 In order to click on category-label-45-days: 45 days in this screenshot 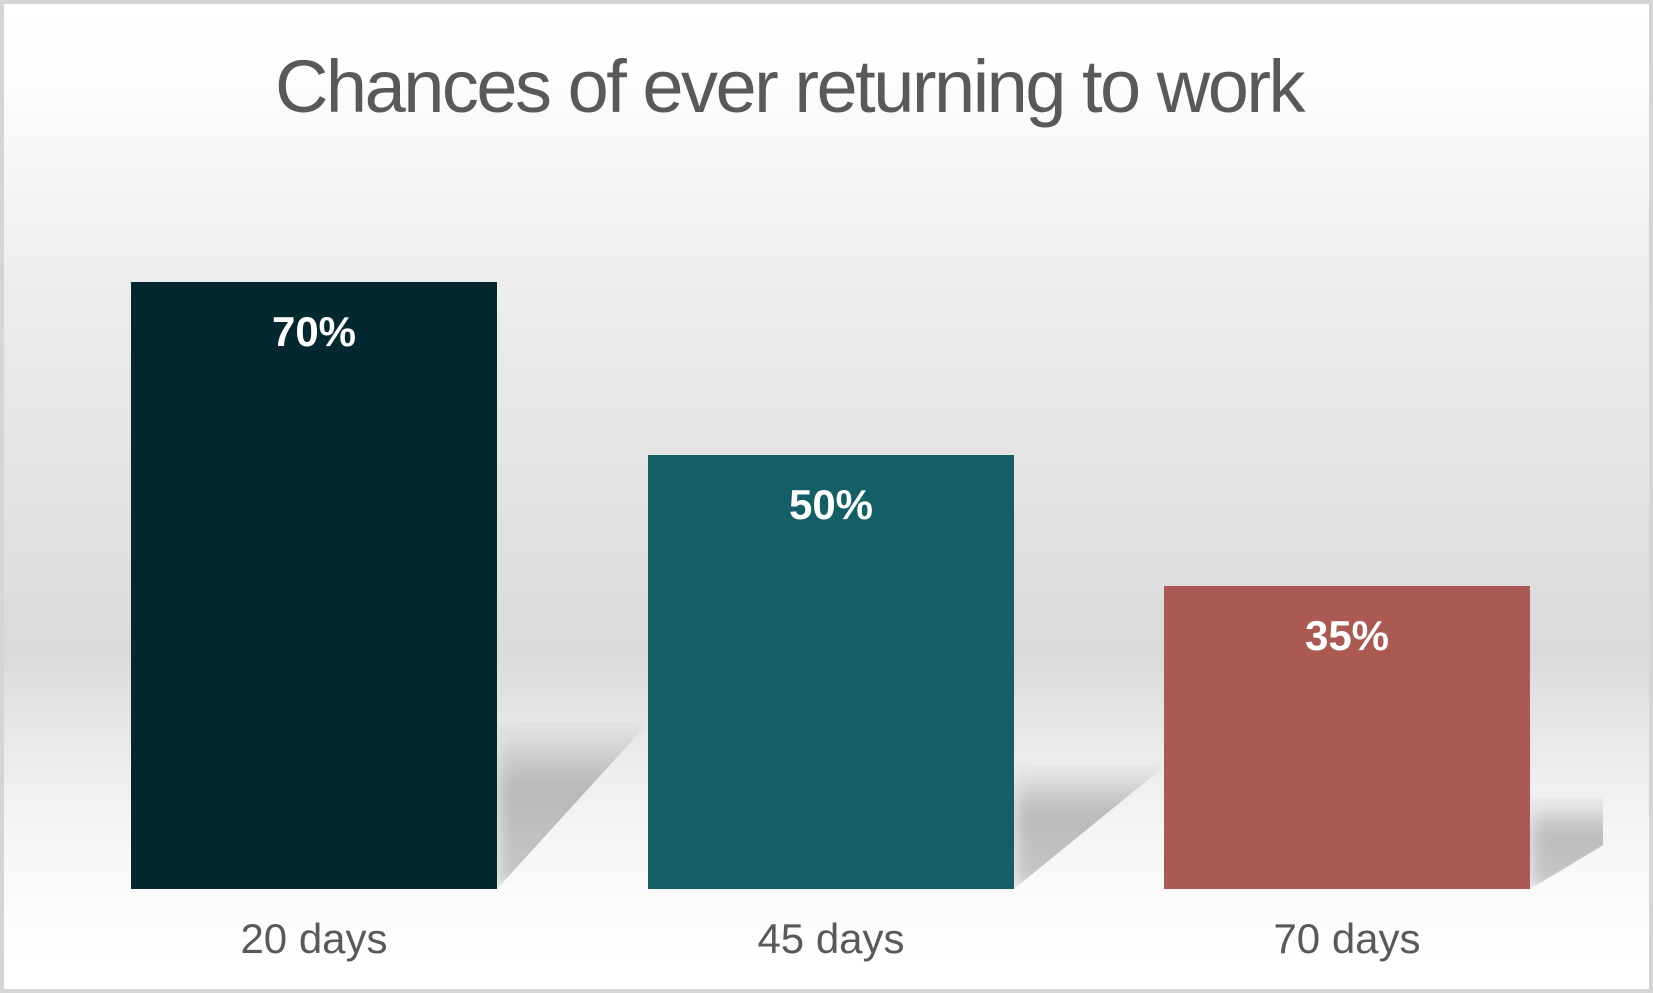, I will do `click(831, 938)`.